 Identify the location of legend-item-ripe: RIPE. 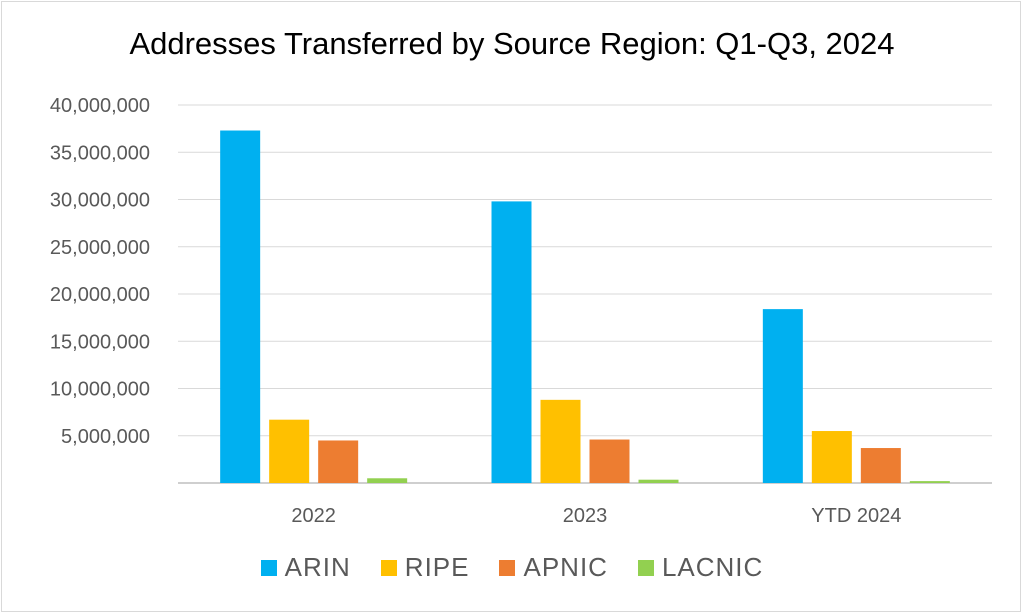
(425, 567).